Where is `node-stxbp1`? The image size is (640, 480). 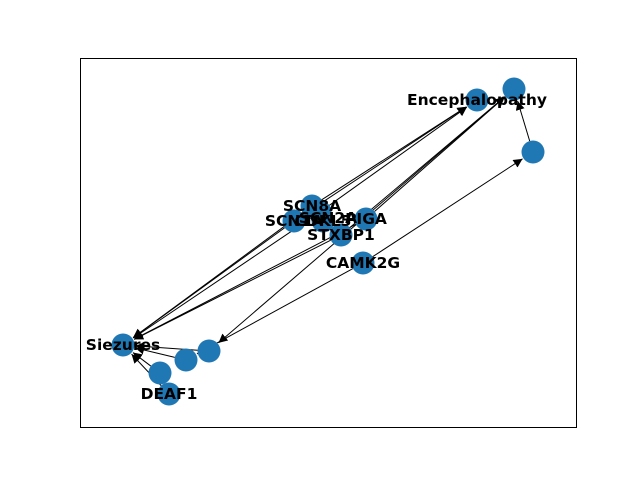 node-stxbp1 is located at coordinates (341, 235).